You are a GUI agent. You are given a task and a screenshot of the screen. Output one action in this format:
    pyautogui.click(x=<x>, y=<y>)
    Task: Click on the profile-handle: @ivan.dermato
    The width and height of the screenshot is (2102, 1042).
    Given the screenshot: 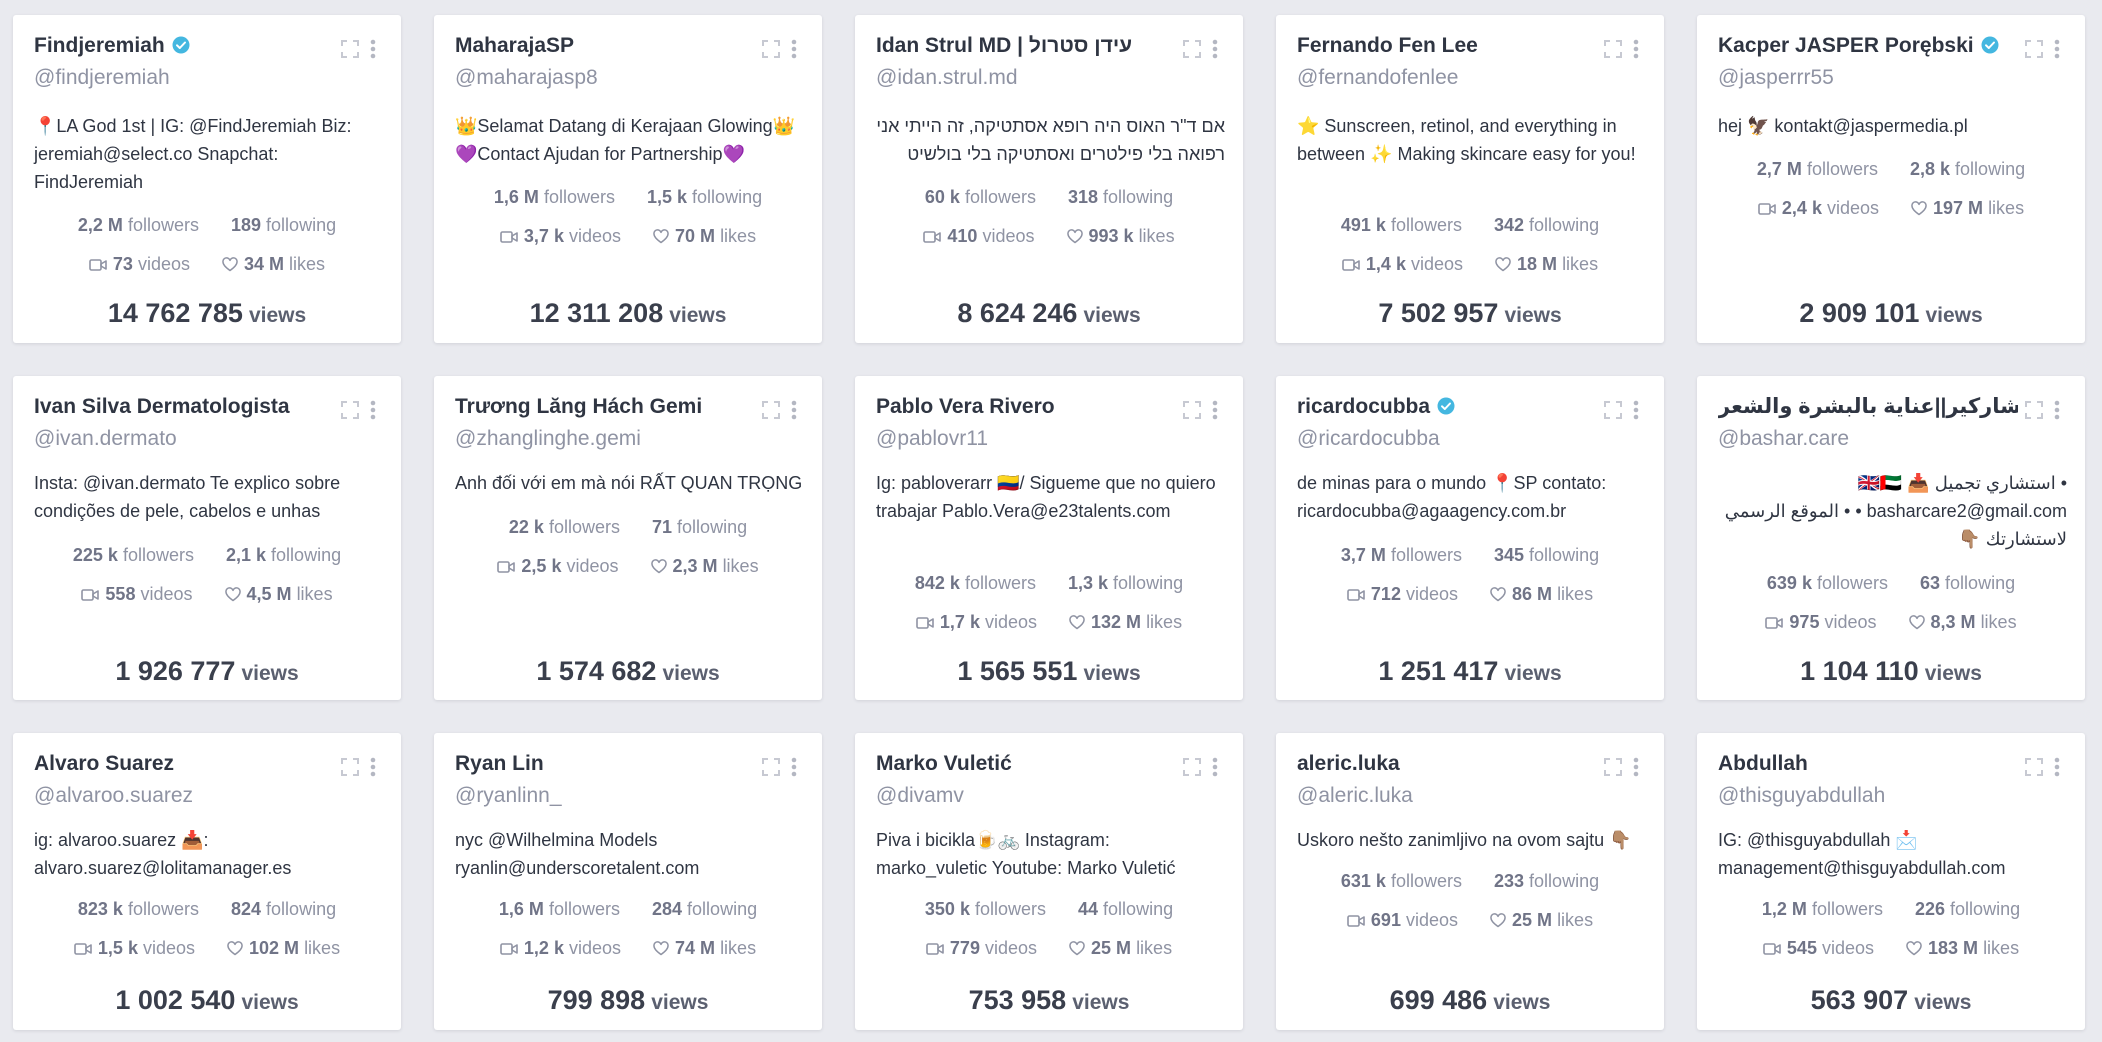 What is the action you would take?
    pyautogui.click(x=105, y=438)
    